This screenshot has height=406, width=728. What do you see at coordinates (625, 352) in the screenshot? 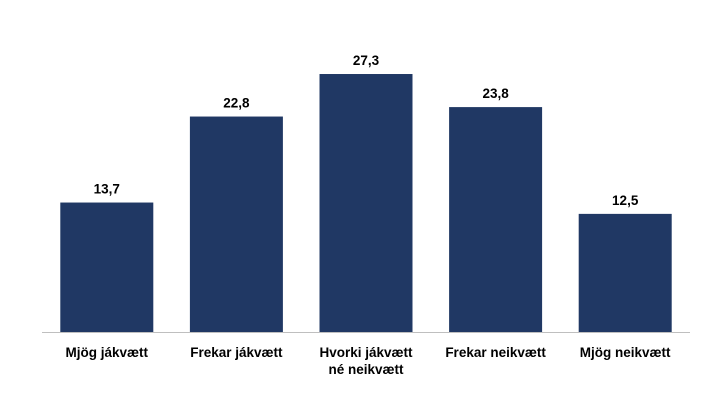
I see `x-tick-label: Mjög neikvætt` at bounding box center [625, 352].